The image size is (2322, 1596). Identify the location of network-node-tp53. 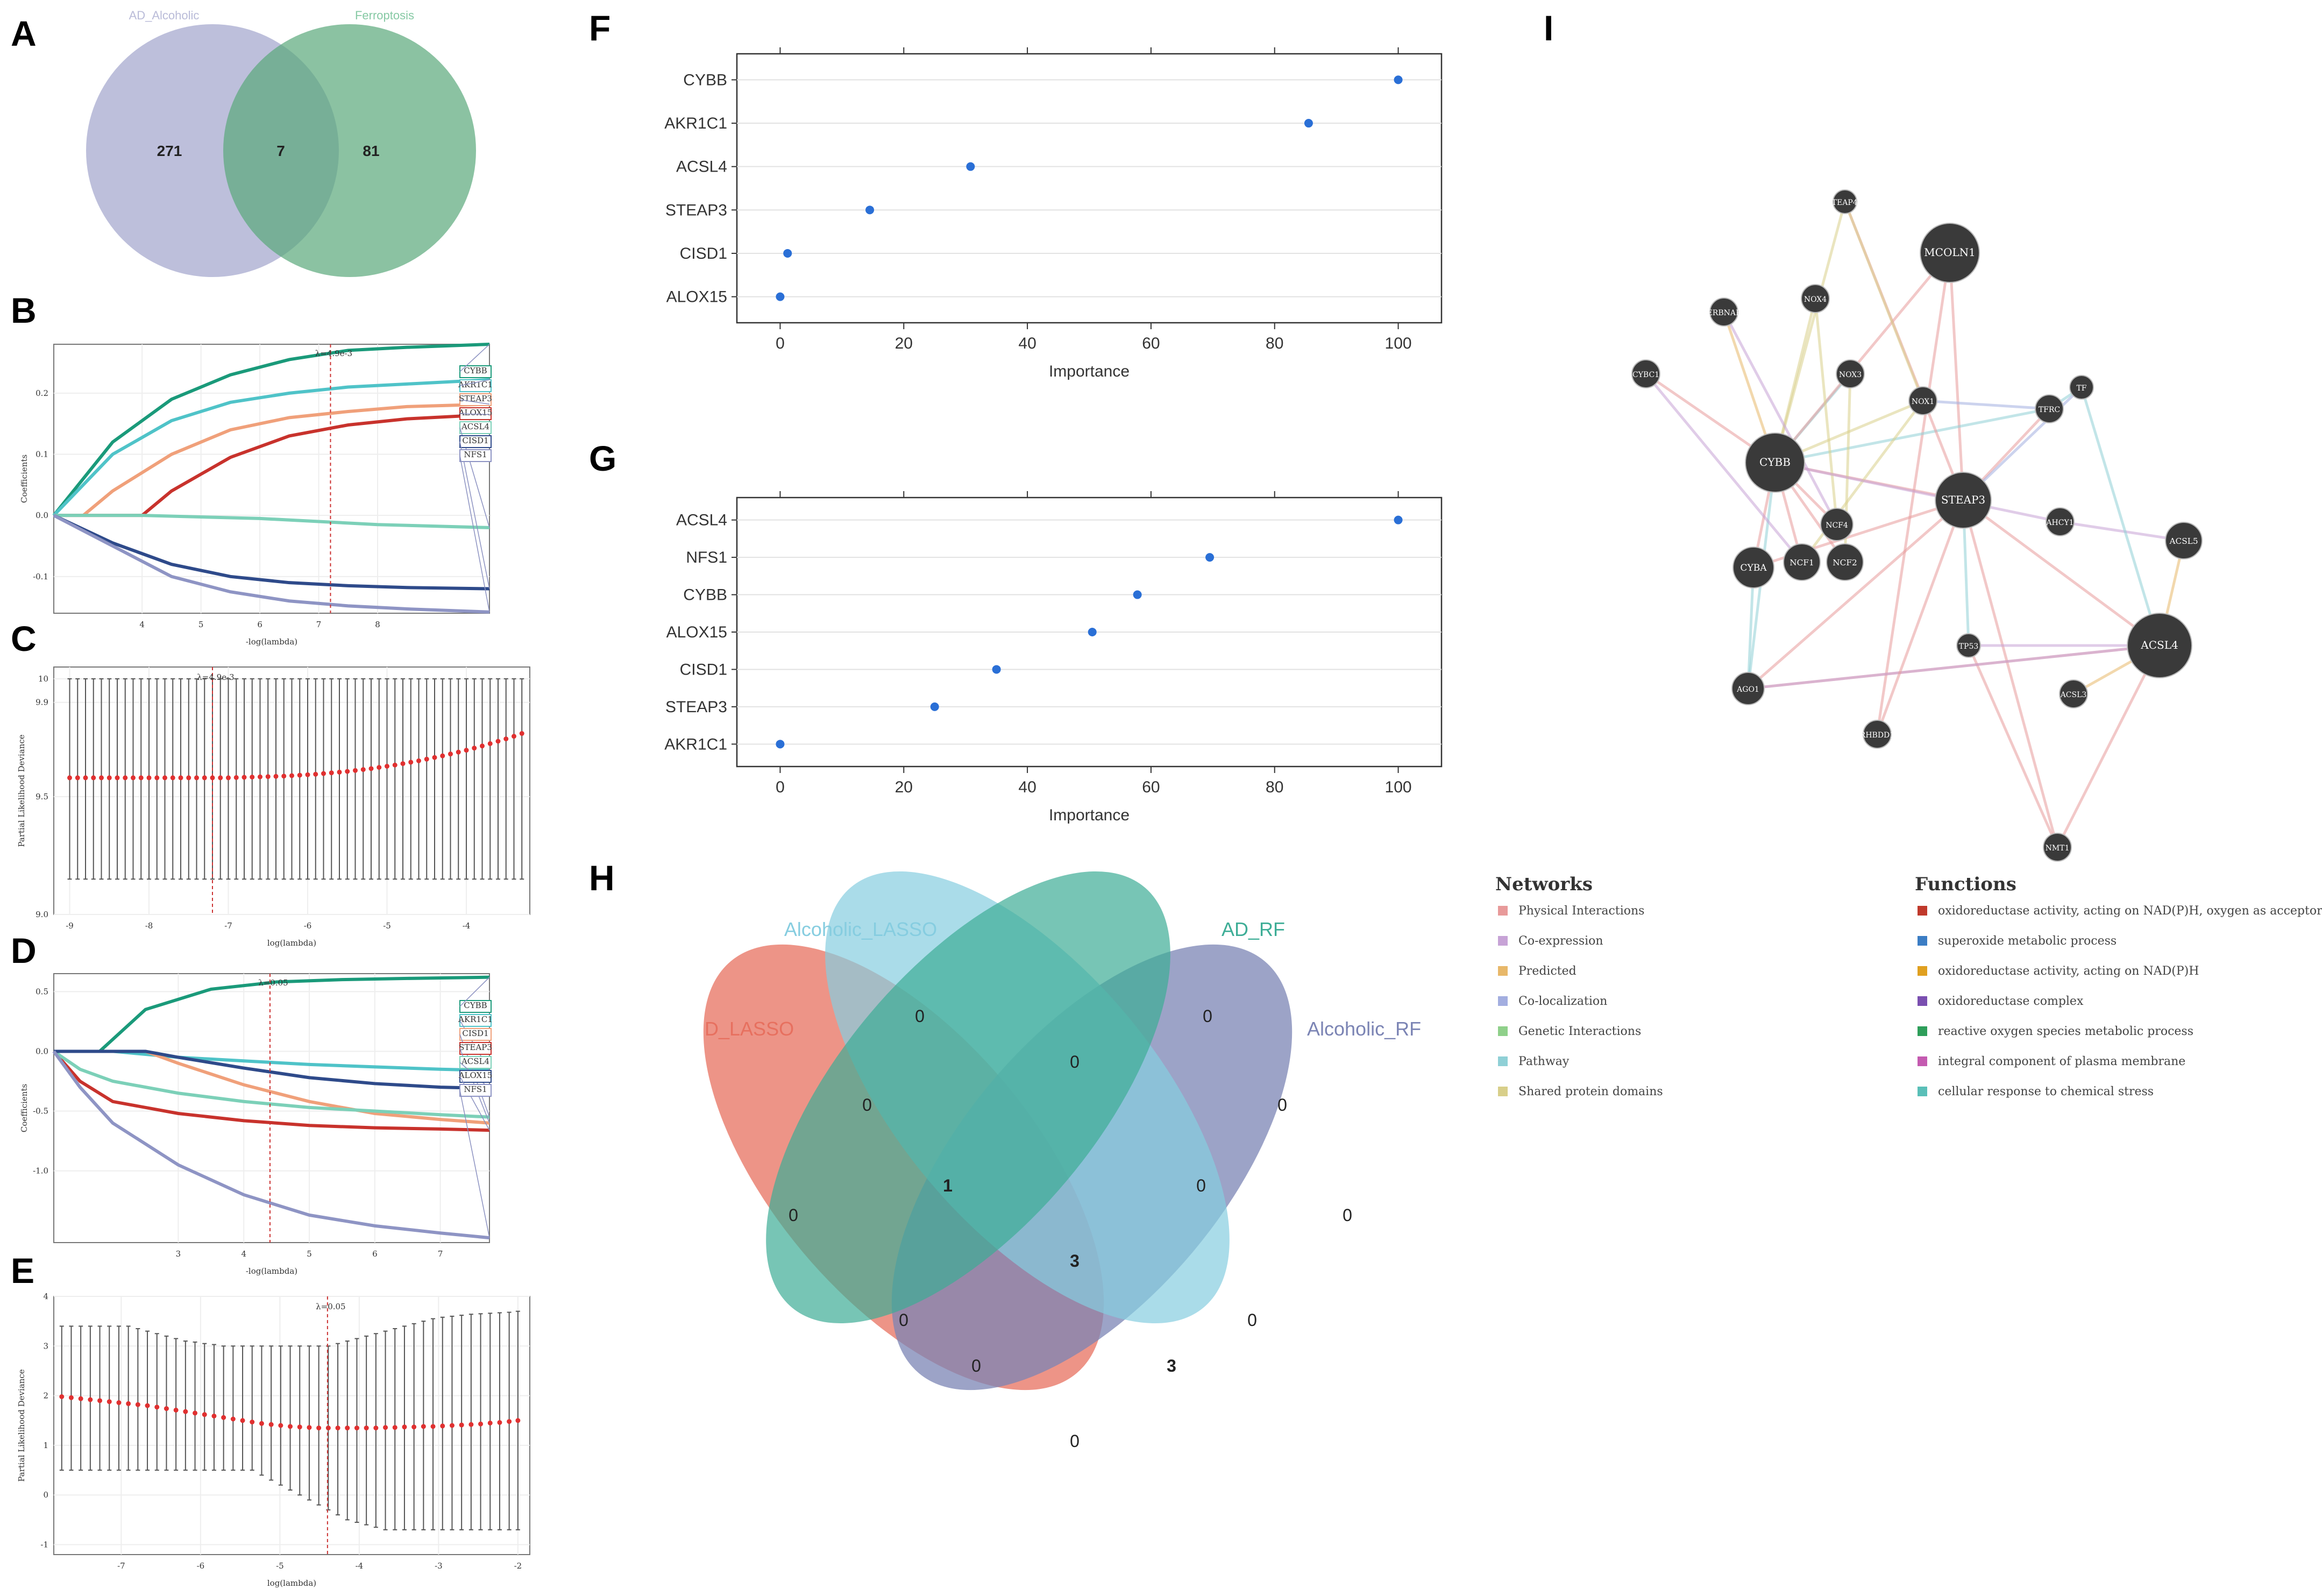
(1968, 645).